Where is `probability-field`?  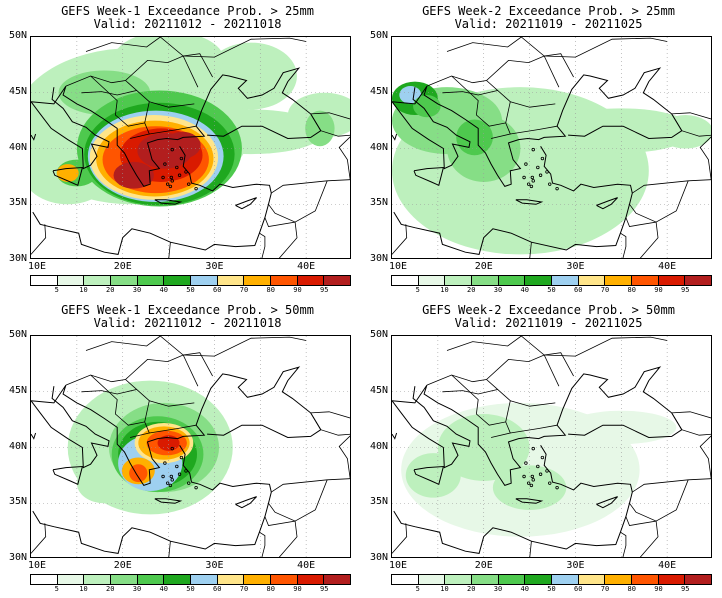 probability-field is located at coordinates (190, 122).